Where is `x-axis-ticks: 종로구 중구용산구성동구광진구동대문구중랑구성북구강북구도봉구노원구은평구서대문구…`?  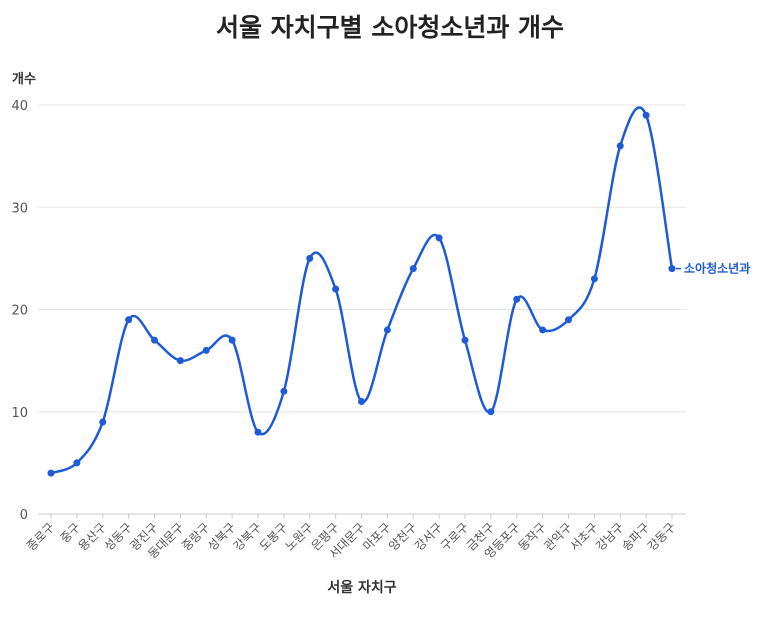 x-axis-ticks: 종로구 중구용산구성동구광진구동대문구중랑구성북구강북구도봉구노원구은평구서대문구… is located at coordinates (351, 537).